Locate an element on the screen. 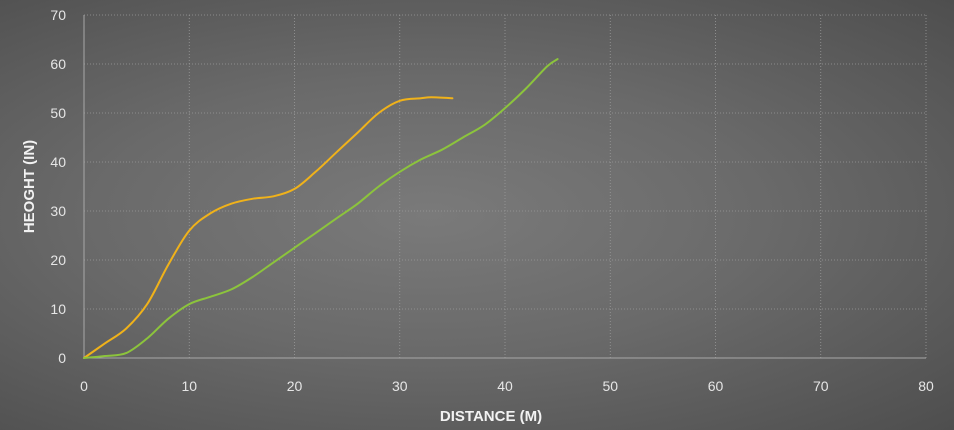  x-tick-label: 50 is located at coordinates (610, 386).